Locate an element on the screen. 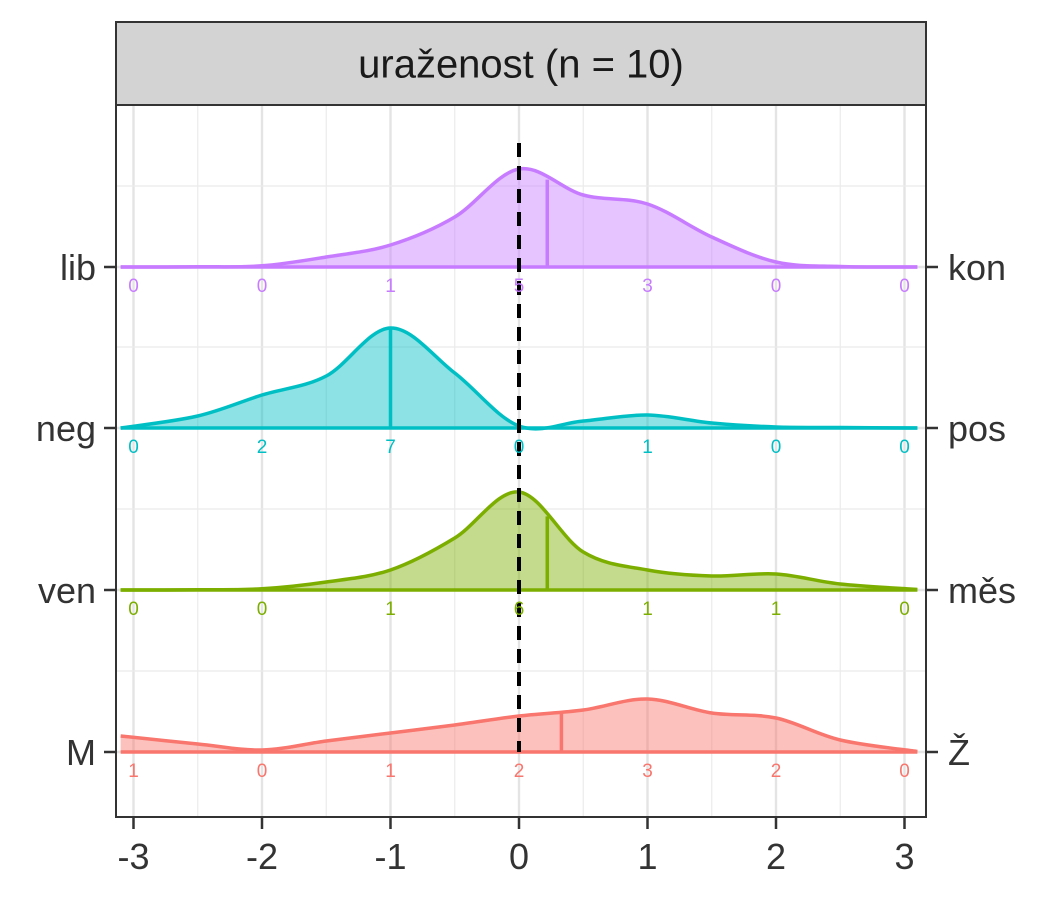 The image size is (1050, 905). x-tick-label: 2 is located at coordinates (776, 856).